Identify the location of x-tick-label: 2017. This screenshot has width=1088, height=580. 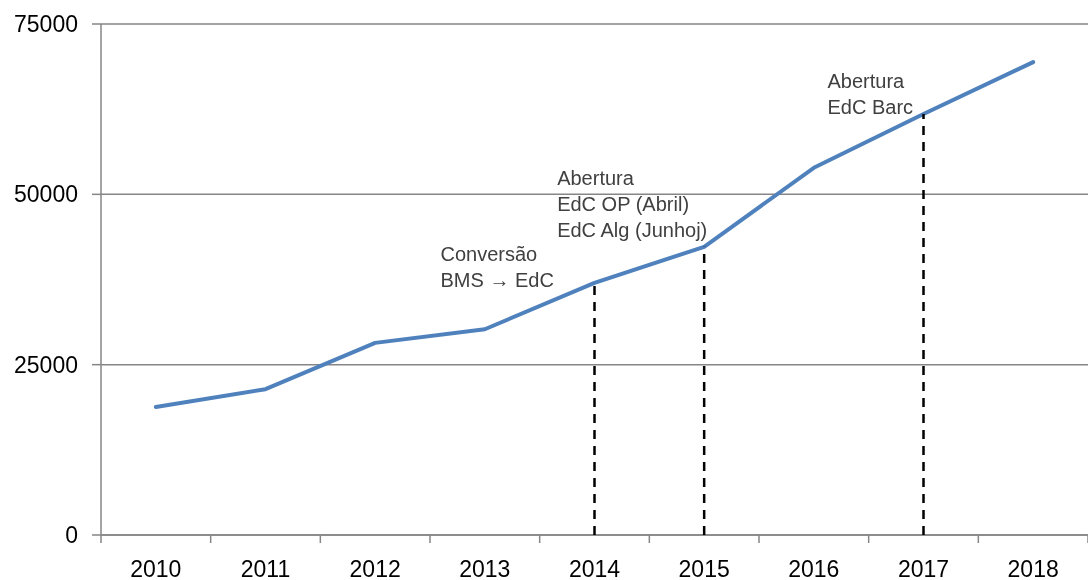
(923, 568).